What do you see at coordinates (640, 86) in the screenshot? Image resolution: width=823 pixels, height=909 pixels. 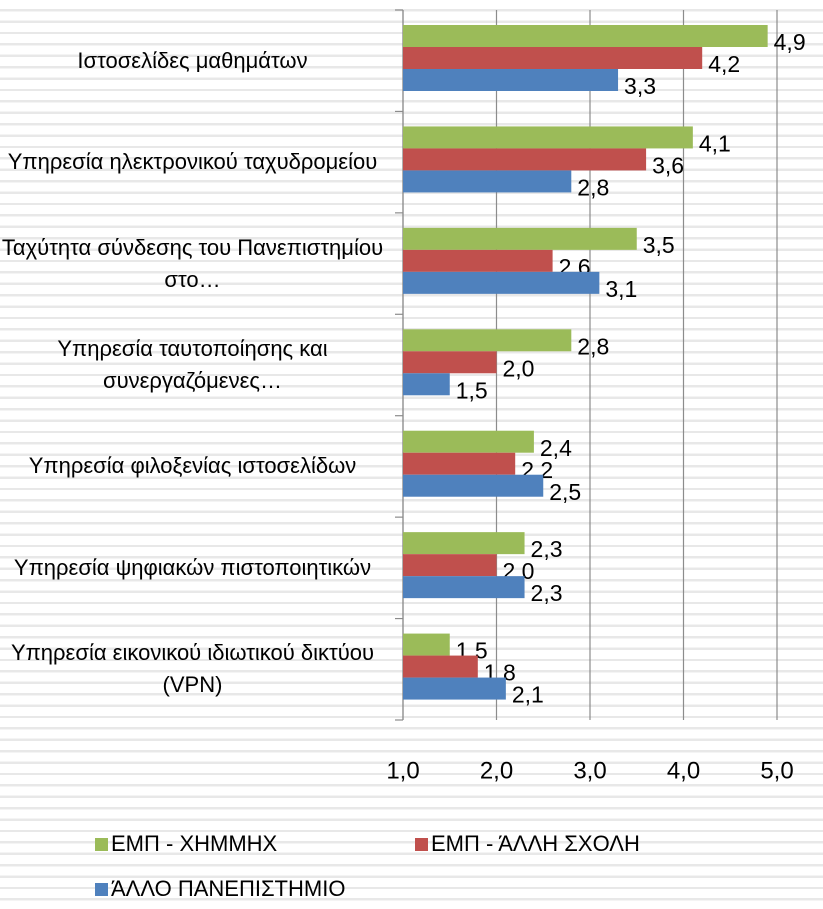 I see `data-label: 3,3` at bounding box center [640, 86].